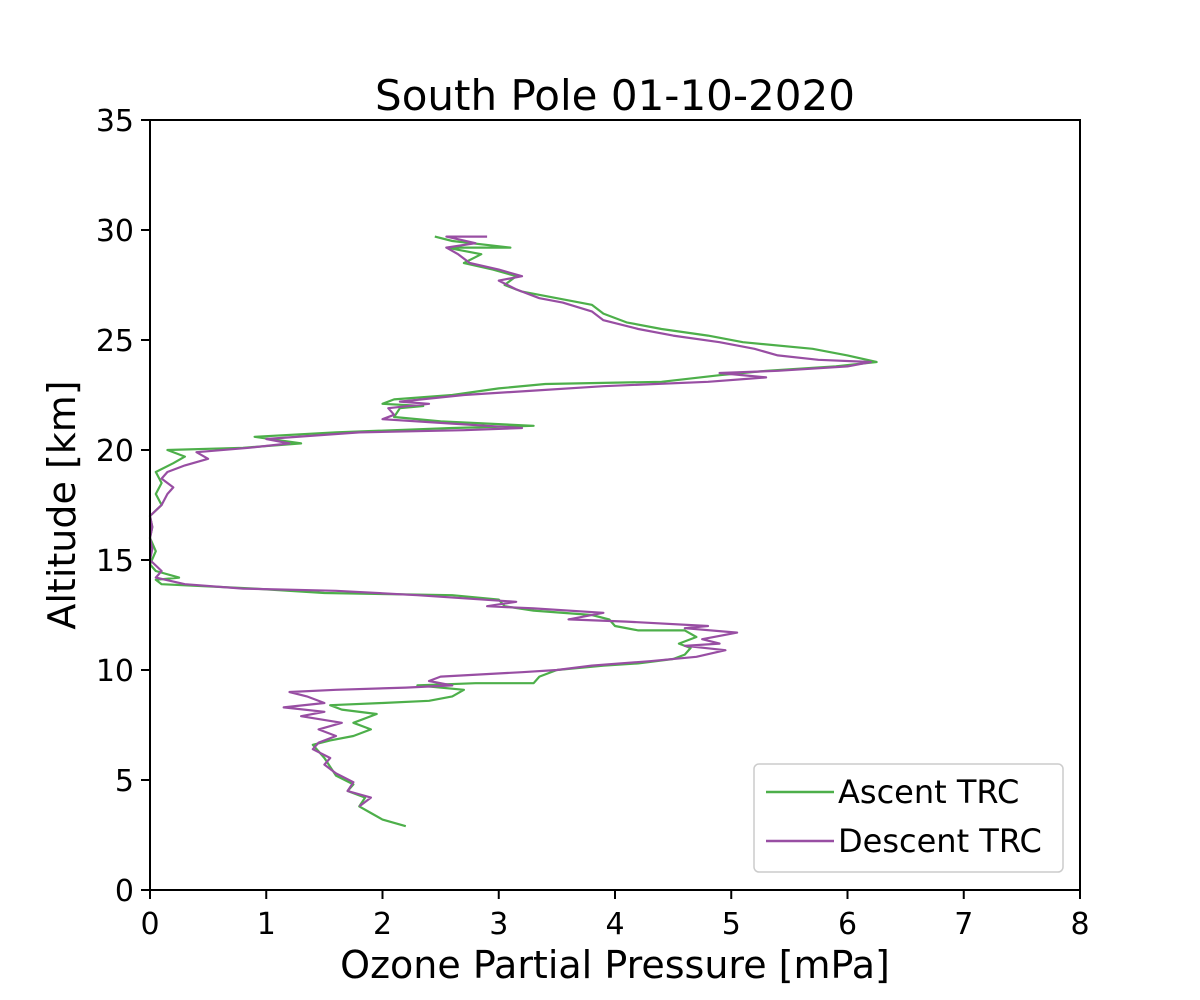  What do you see at coordinates (115, 341) in the screenshot?
I see `y-tick-label: 25` at bounding box center [115, 341].